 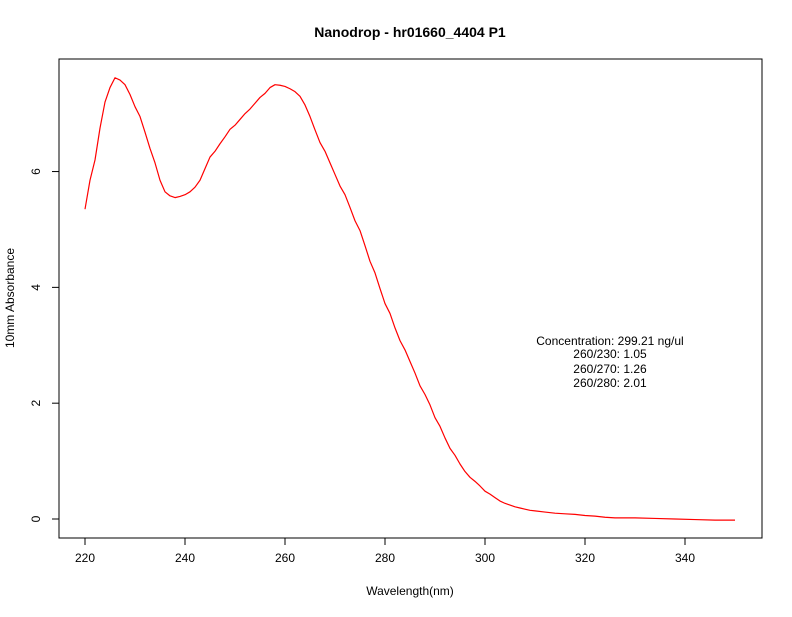 What do you see at coordinates (385, 558) in the screenshot?
I see `x-tick-label: 280` at bounding box center [385, 558].